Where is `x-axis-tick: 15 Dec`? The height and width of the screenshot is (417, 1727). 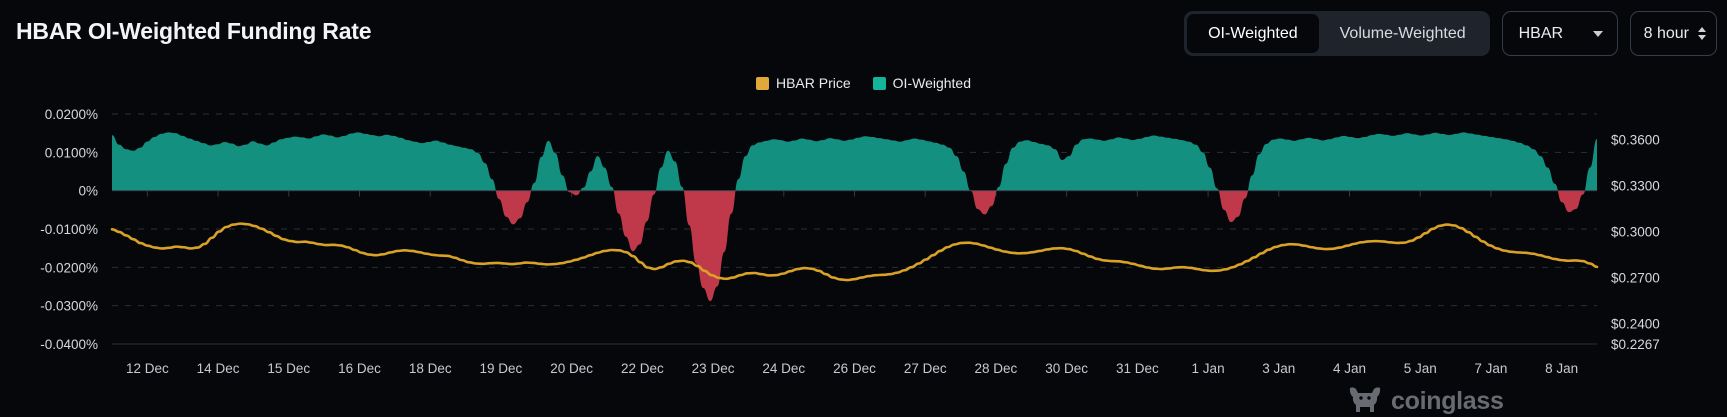
x-axis-tick: 15 Dec is located at coordinates (288, 368).